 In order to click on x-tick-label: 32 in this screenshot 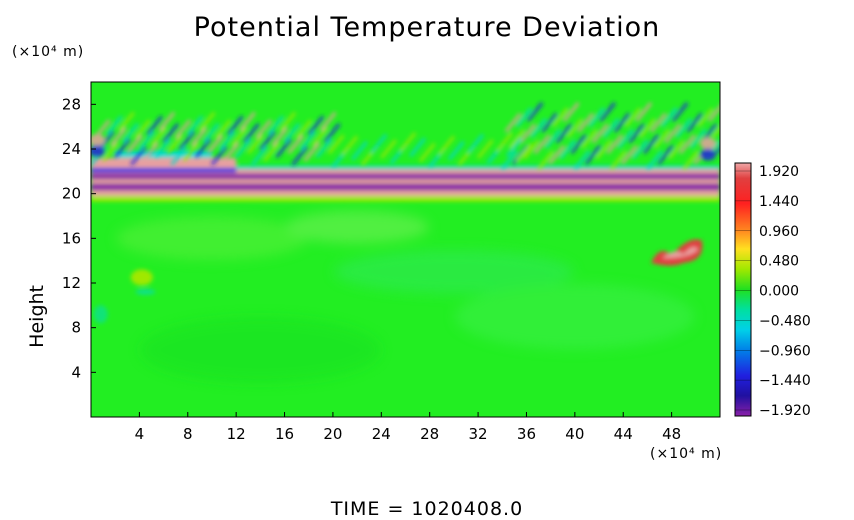, I will do `click(478, 434)`.